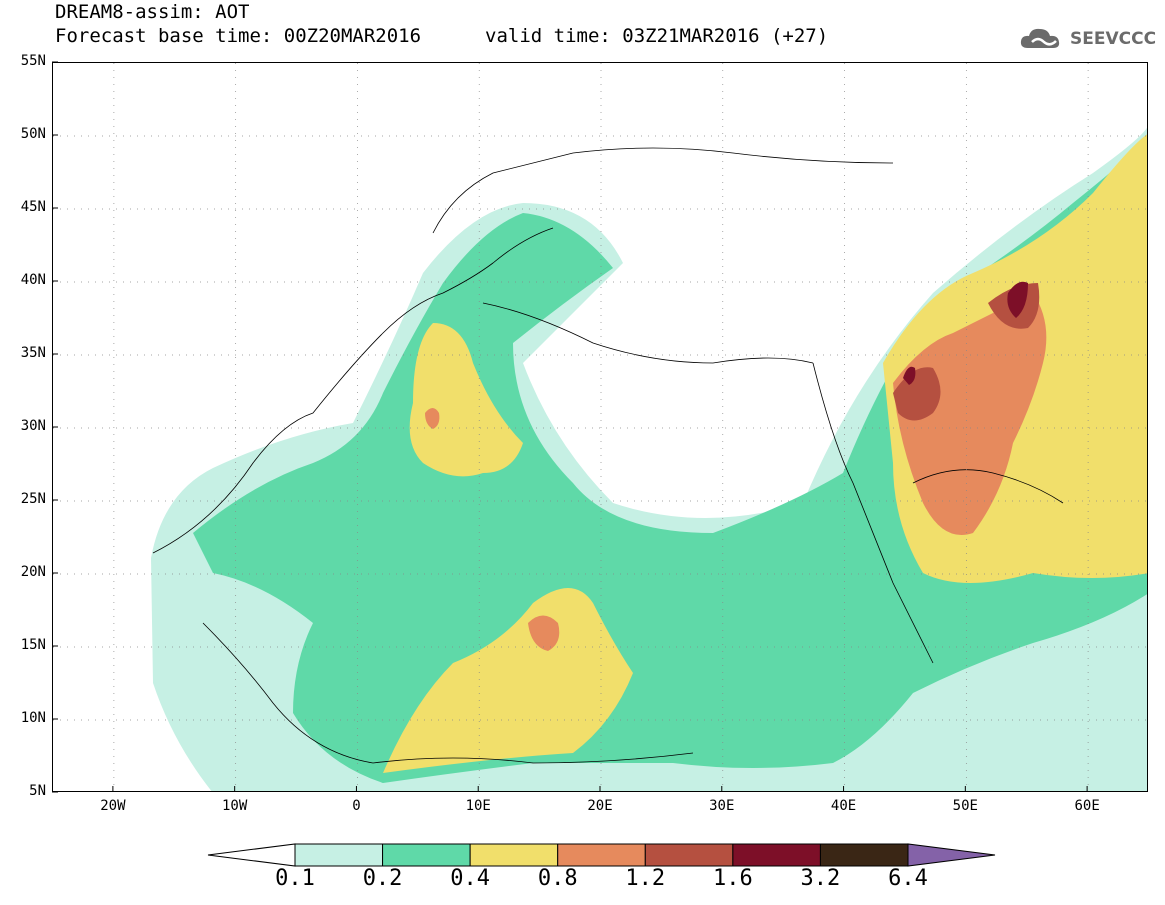 This screenshot has height=905, width=1165. What do you see at coordinates (544, 633) in the screenshot?
I see `aot-contour-0.8-sahel` at bounding box center [544, 633].